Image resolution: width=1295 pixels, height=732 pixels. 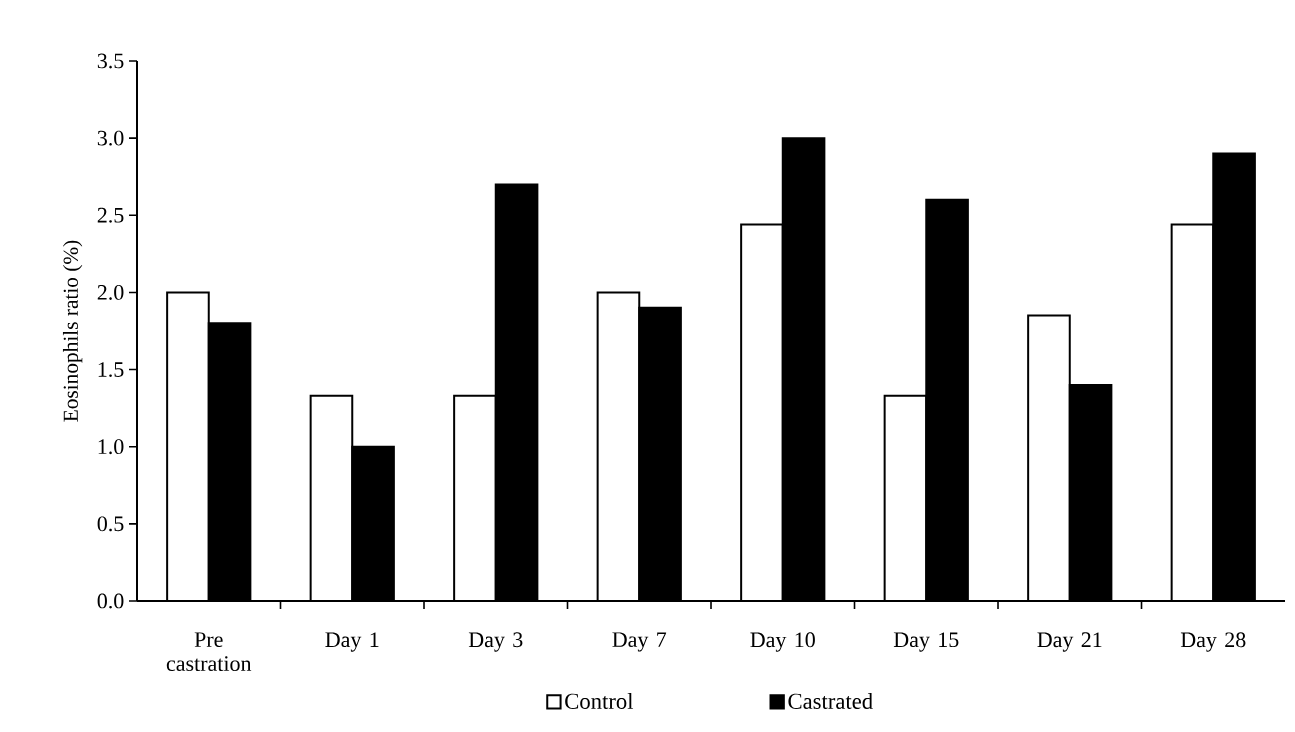 What do you see at coordinates (639, 642) in the screenshot?
I see `x-tick-label: Day 7` at bounding box center [639, 642].